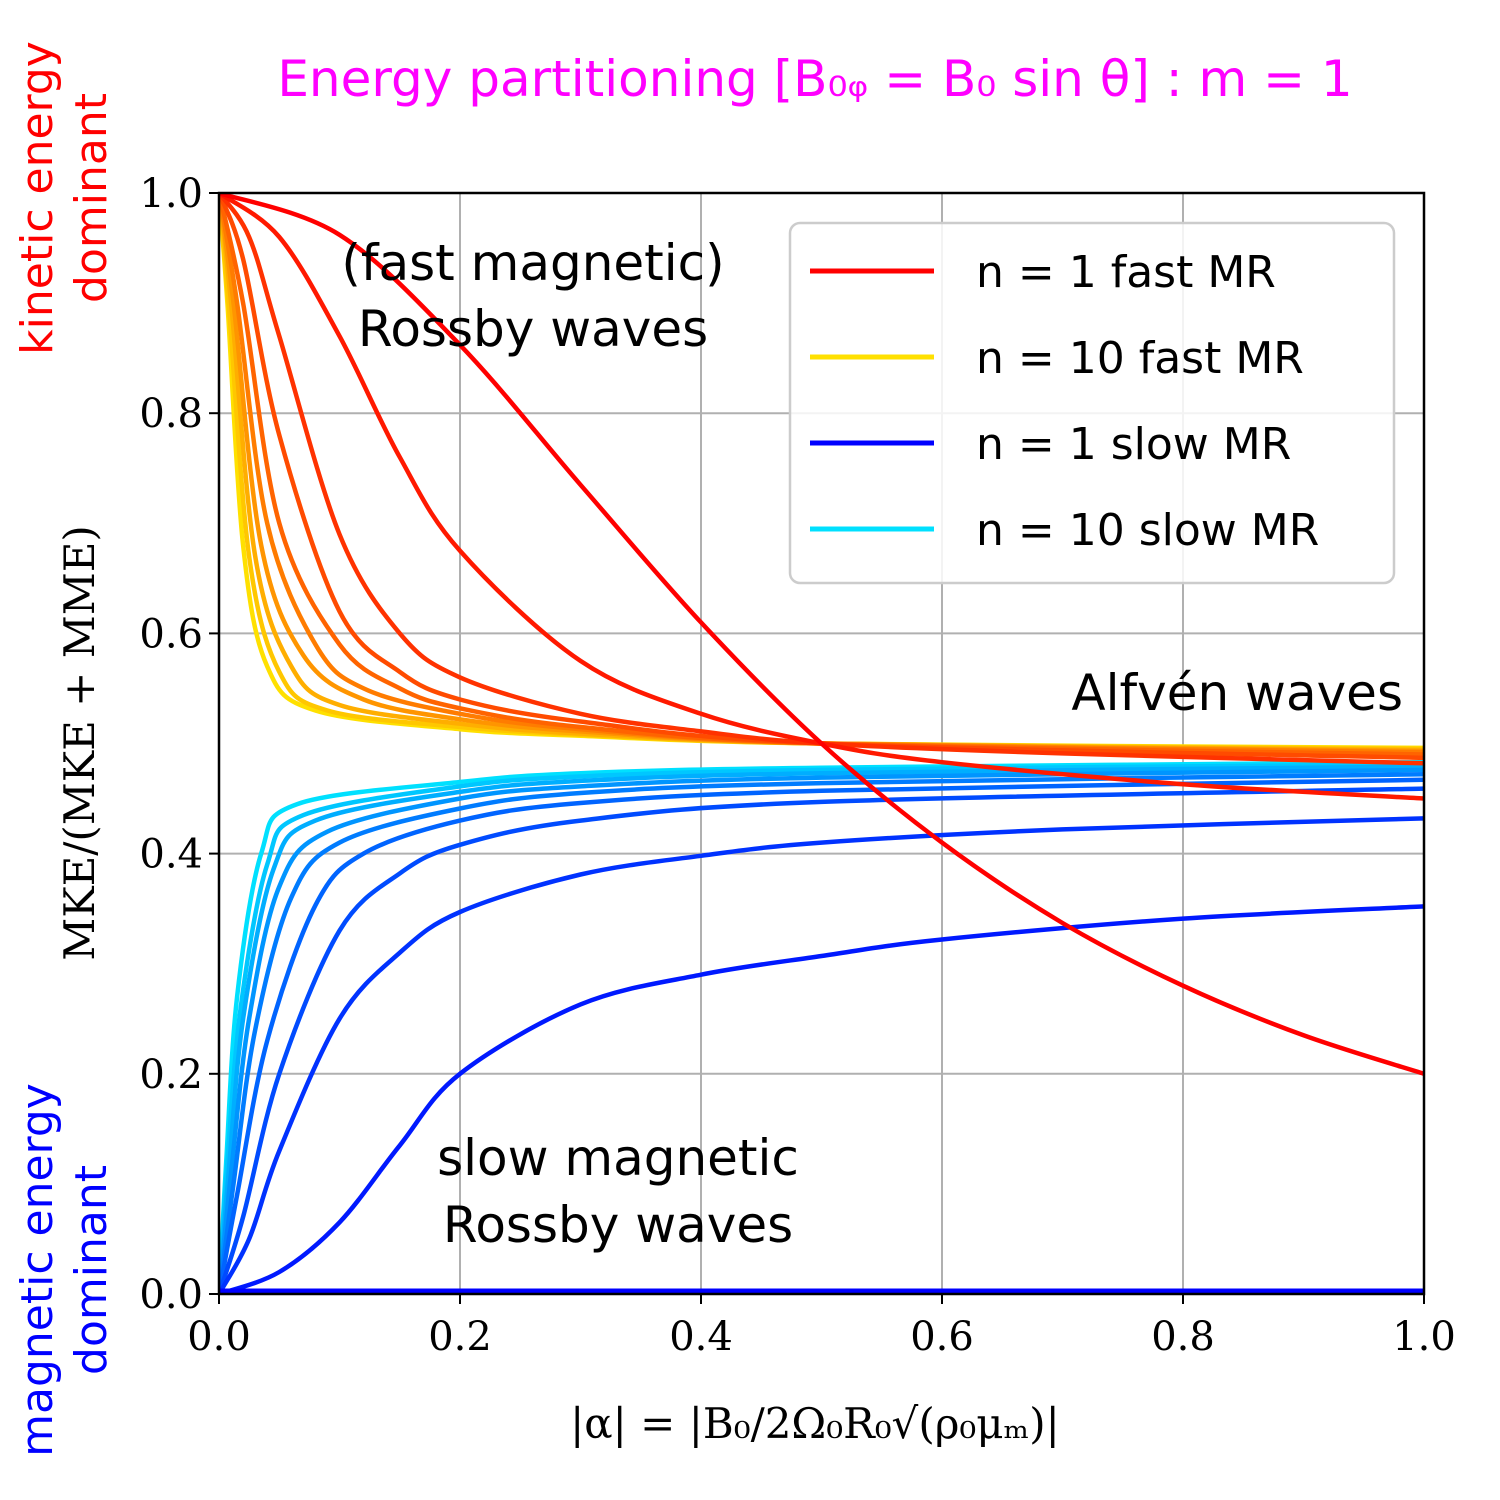 Image resolution: width=1500 pixels, height=1500 pixels. Describe the element at coordinates (37, 1270) in the screenshot. I see `magnetic-energy-label: magnetic energy` at that location.